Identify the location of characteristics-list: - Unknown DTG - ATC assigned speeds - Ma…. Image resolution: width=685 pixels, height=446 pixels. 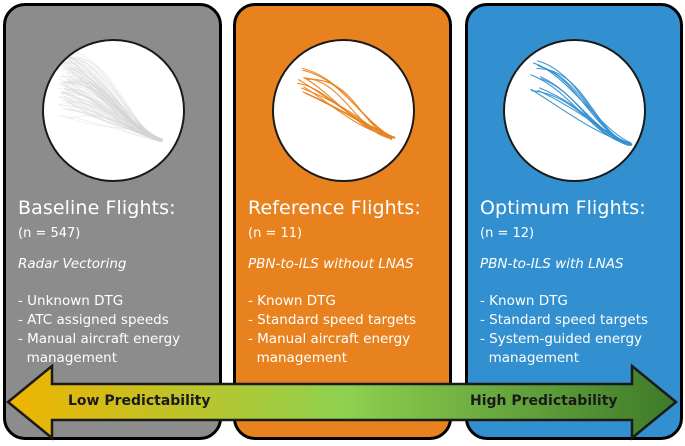
(99, 330).